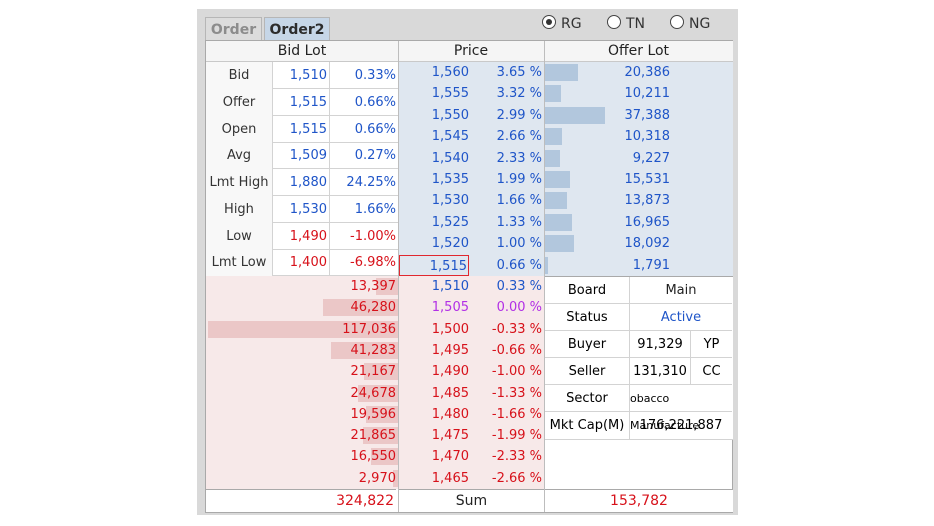 This screenshot has height=526, width=934. Describe the element at coordinates (651, 158) in the screenshot. I see `offer-lot: 9,227` at that location.